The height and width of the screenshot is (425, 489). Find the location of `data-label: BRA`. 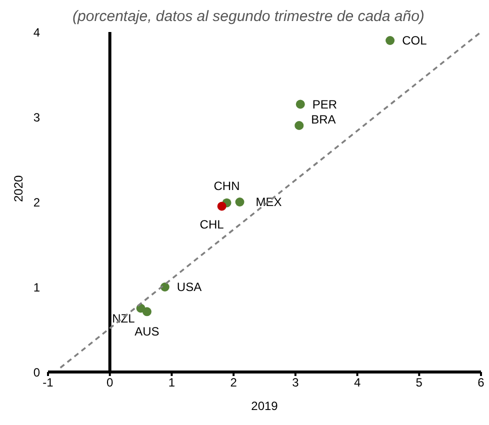

data-label: BRA is located at coordinates (323, 119).